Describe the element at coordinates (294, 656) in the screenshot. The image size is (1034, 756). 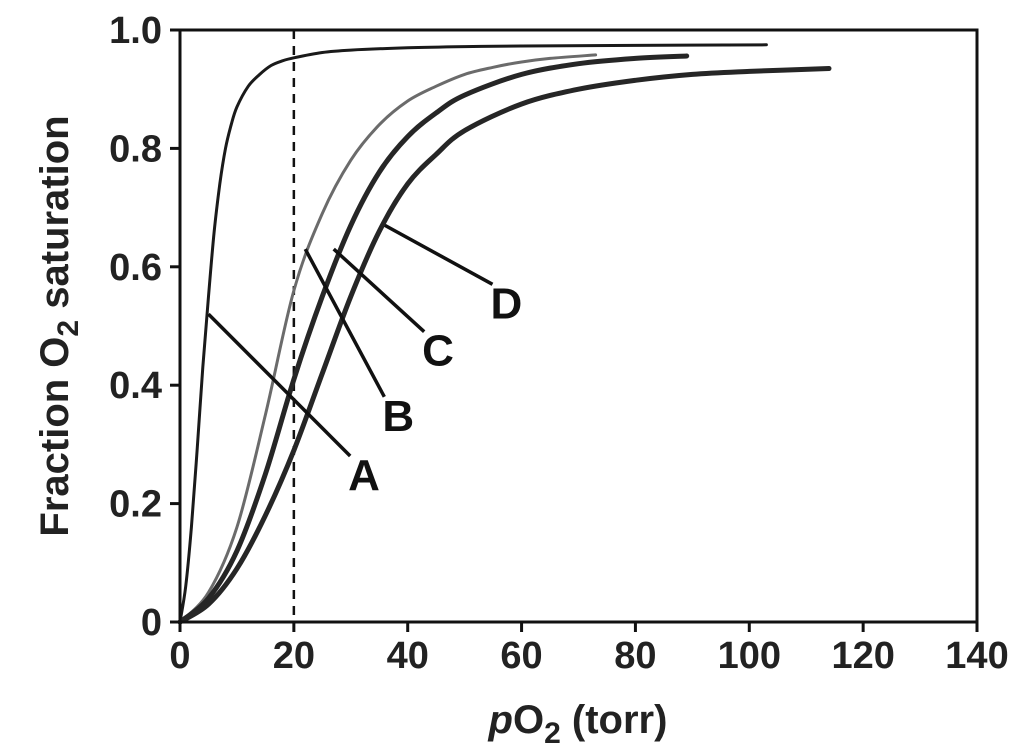
I see `x-tick-label: 20` at that location.